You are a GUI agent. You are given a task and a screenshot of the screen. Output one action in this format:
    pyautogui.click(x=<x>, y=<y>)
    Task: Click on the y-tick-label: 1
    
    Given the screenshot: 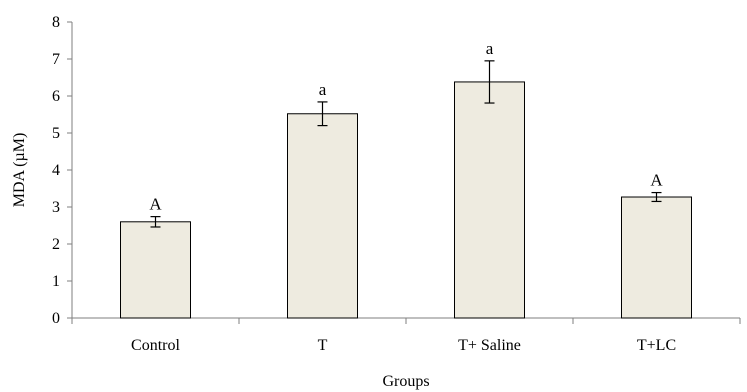 What is the action you would take?
    pyautogui.click(x=56, y=281)
    